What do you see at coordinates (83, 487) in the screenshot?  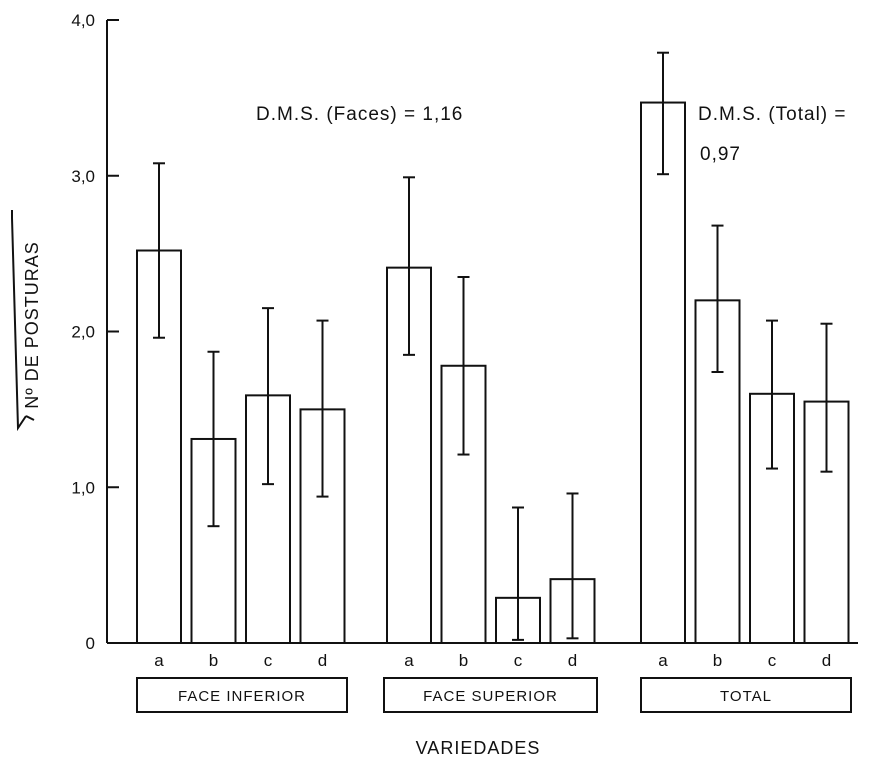 I see `y-tick-label: 1,0` at bounding box center [83, 487].